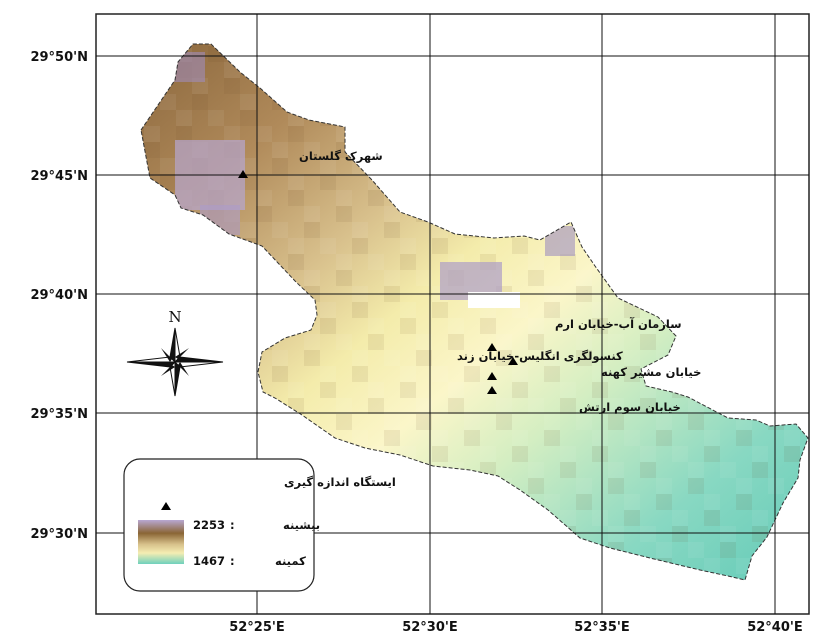  What do you see at coordinates (540, 356) in the screenshot?
I see `station-label-consulate: کنسولگری انگلیس-خیابان زند` at bounding box center [540, 356].